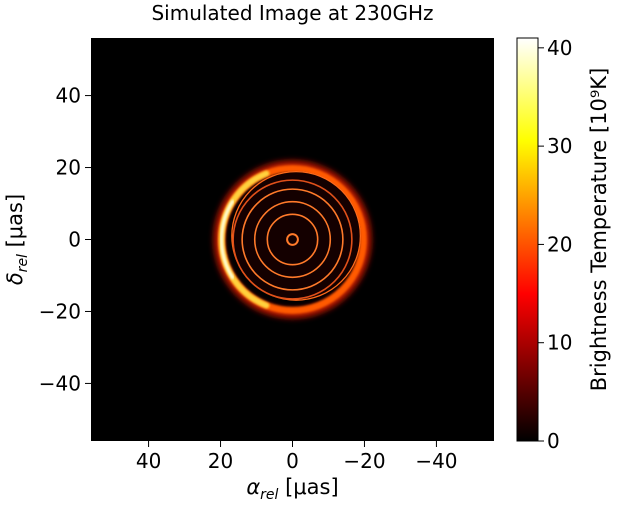 The width and height of the screenshot is (633, 505). I want to click on x-tick-label: 0, so click(292, 461).